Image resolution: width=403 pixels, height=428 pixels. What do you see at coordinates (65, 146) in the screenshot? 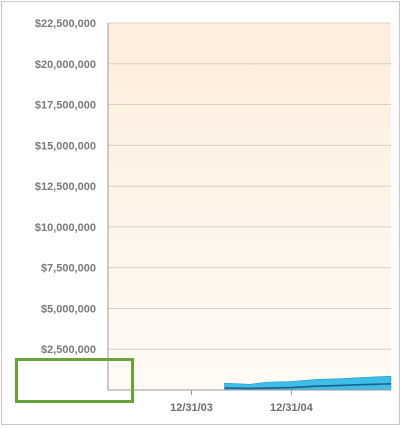
I see `y-tick-label: $15,000,000` at bounding box center [65, 146].